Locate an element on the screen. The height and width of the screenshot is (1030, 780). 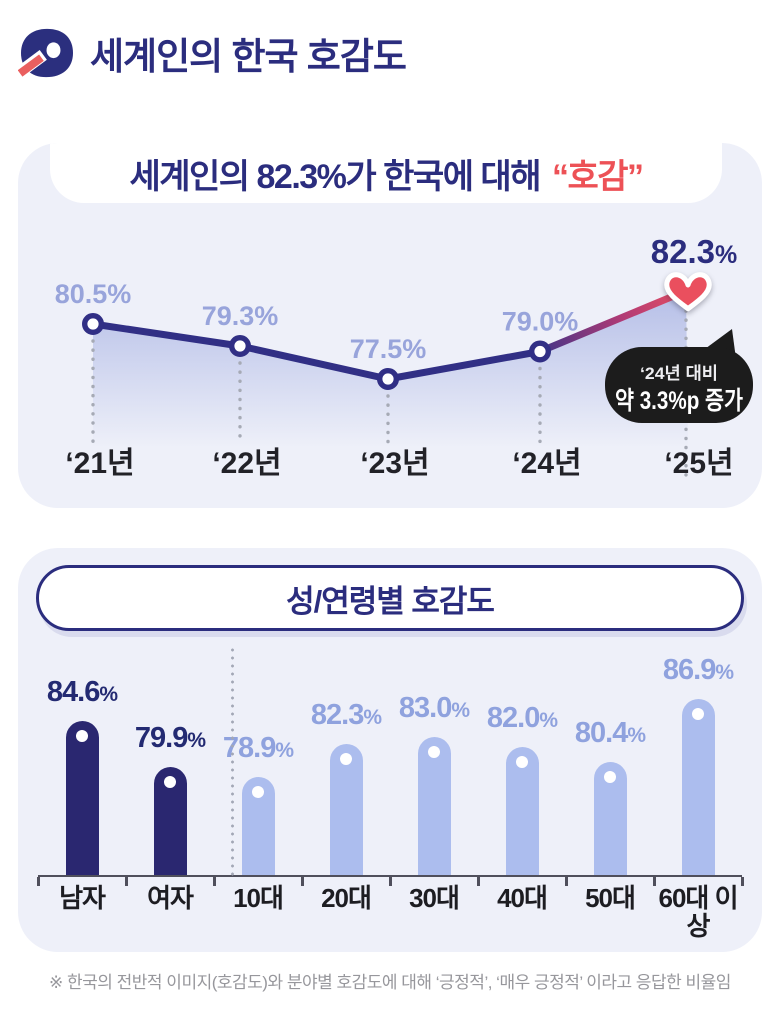
bar-value-label: 79.9% is located at coordinates (170, 738).